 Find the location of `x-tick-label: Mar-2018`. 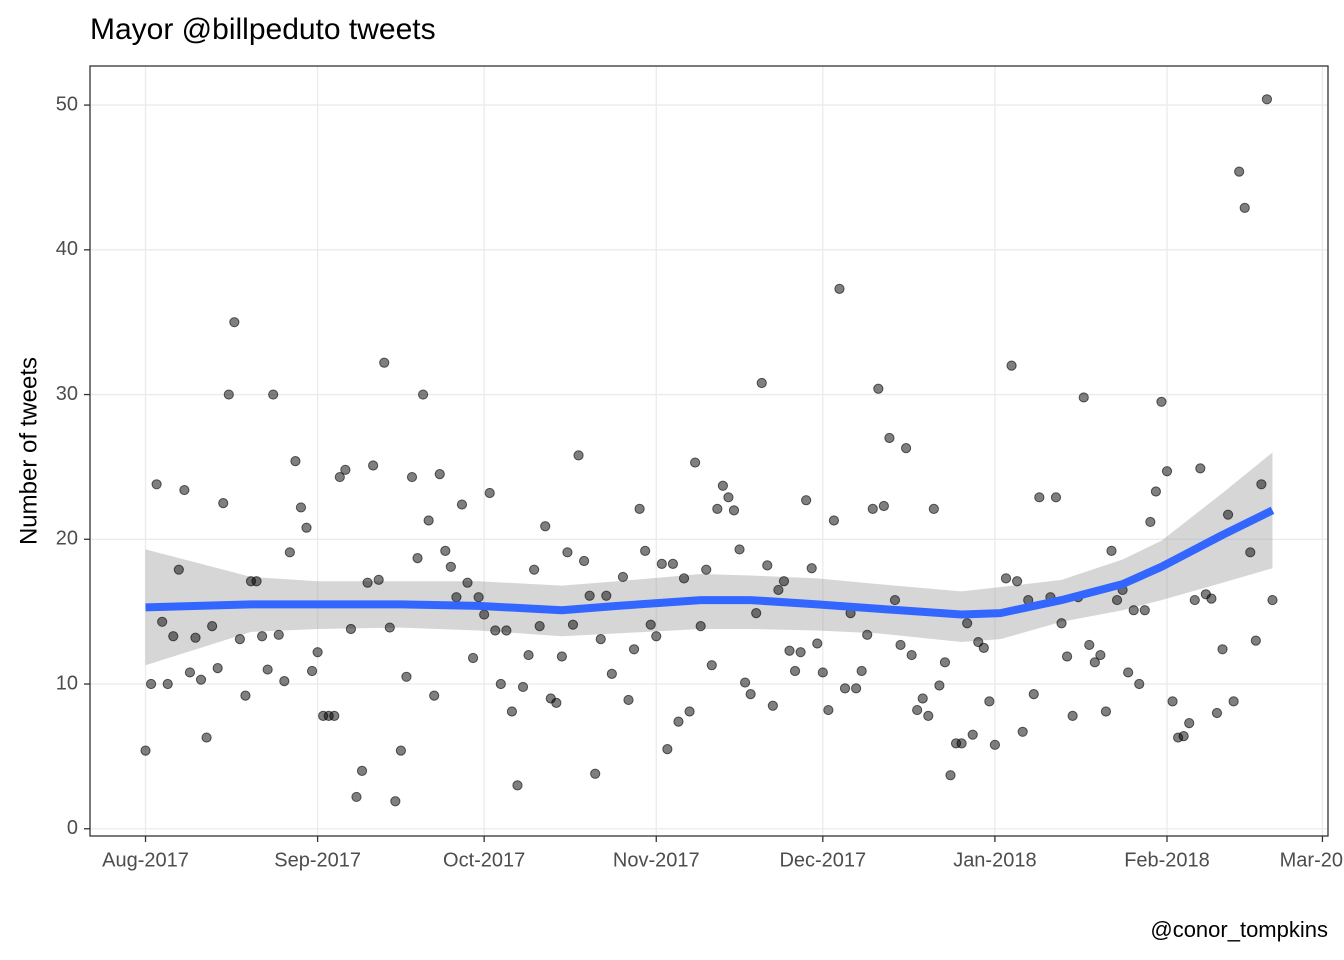

x-tick-label: Mar-2018 is located at coordinates (1312, 860).